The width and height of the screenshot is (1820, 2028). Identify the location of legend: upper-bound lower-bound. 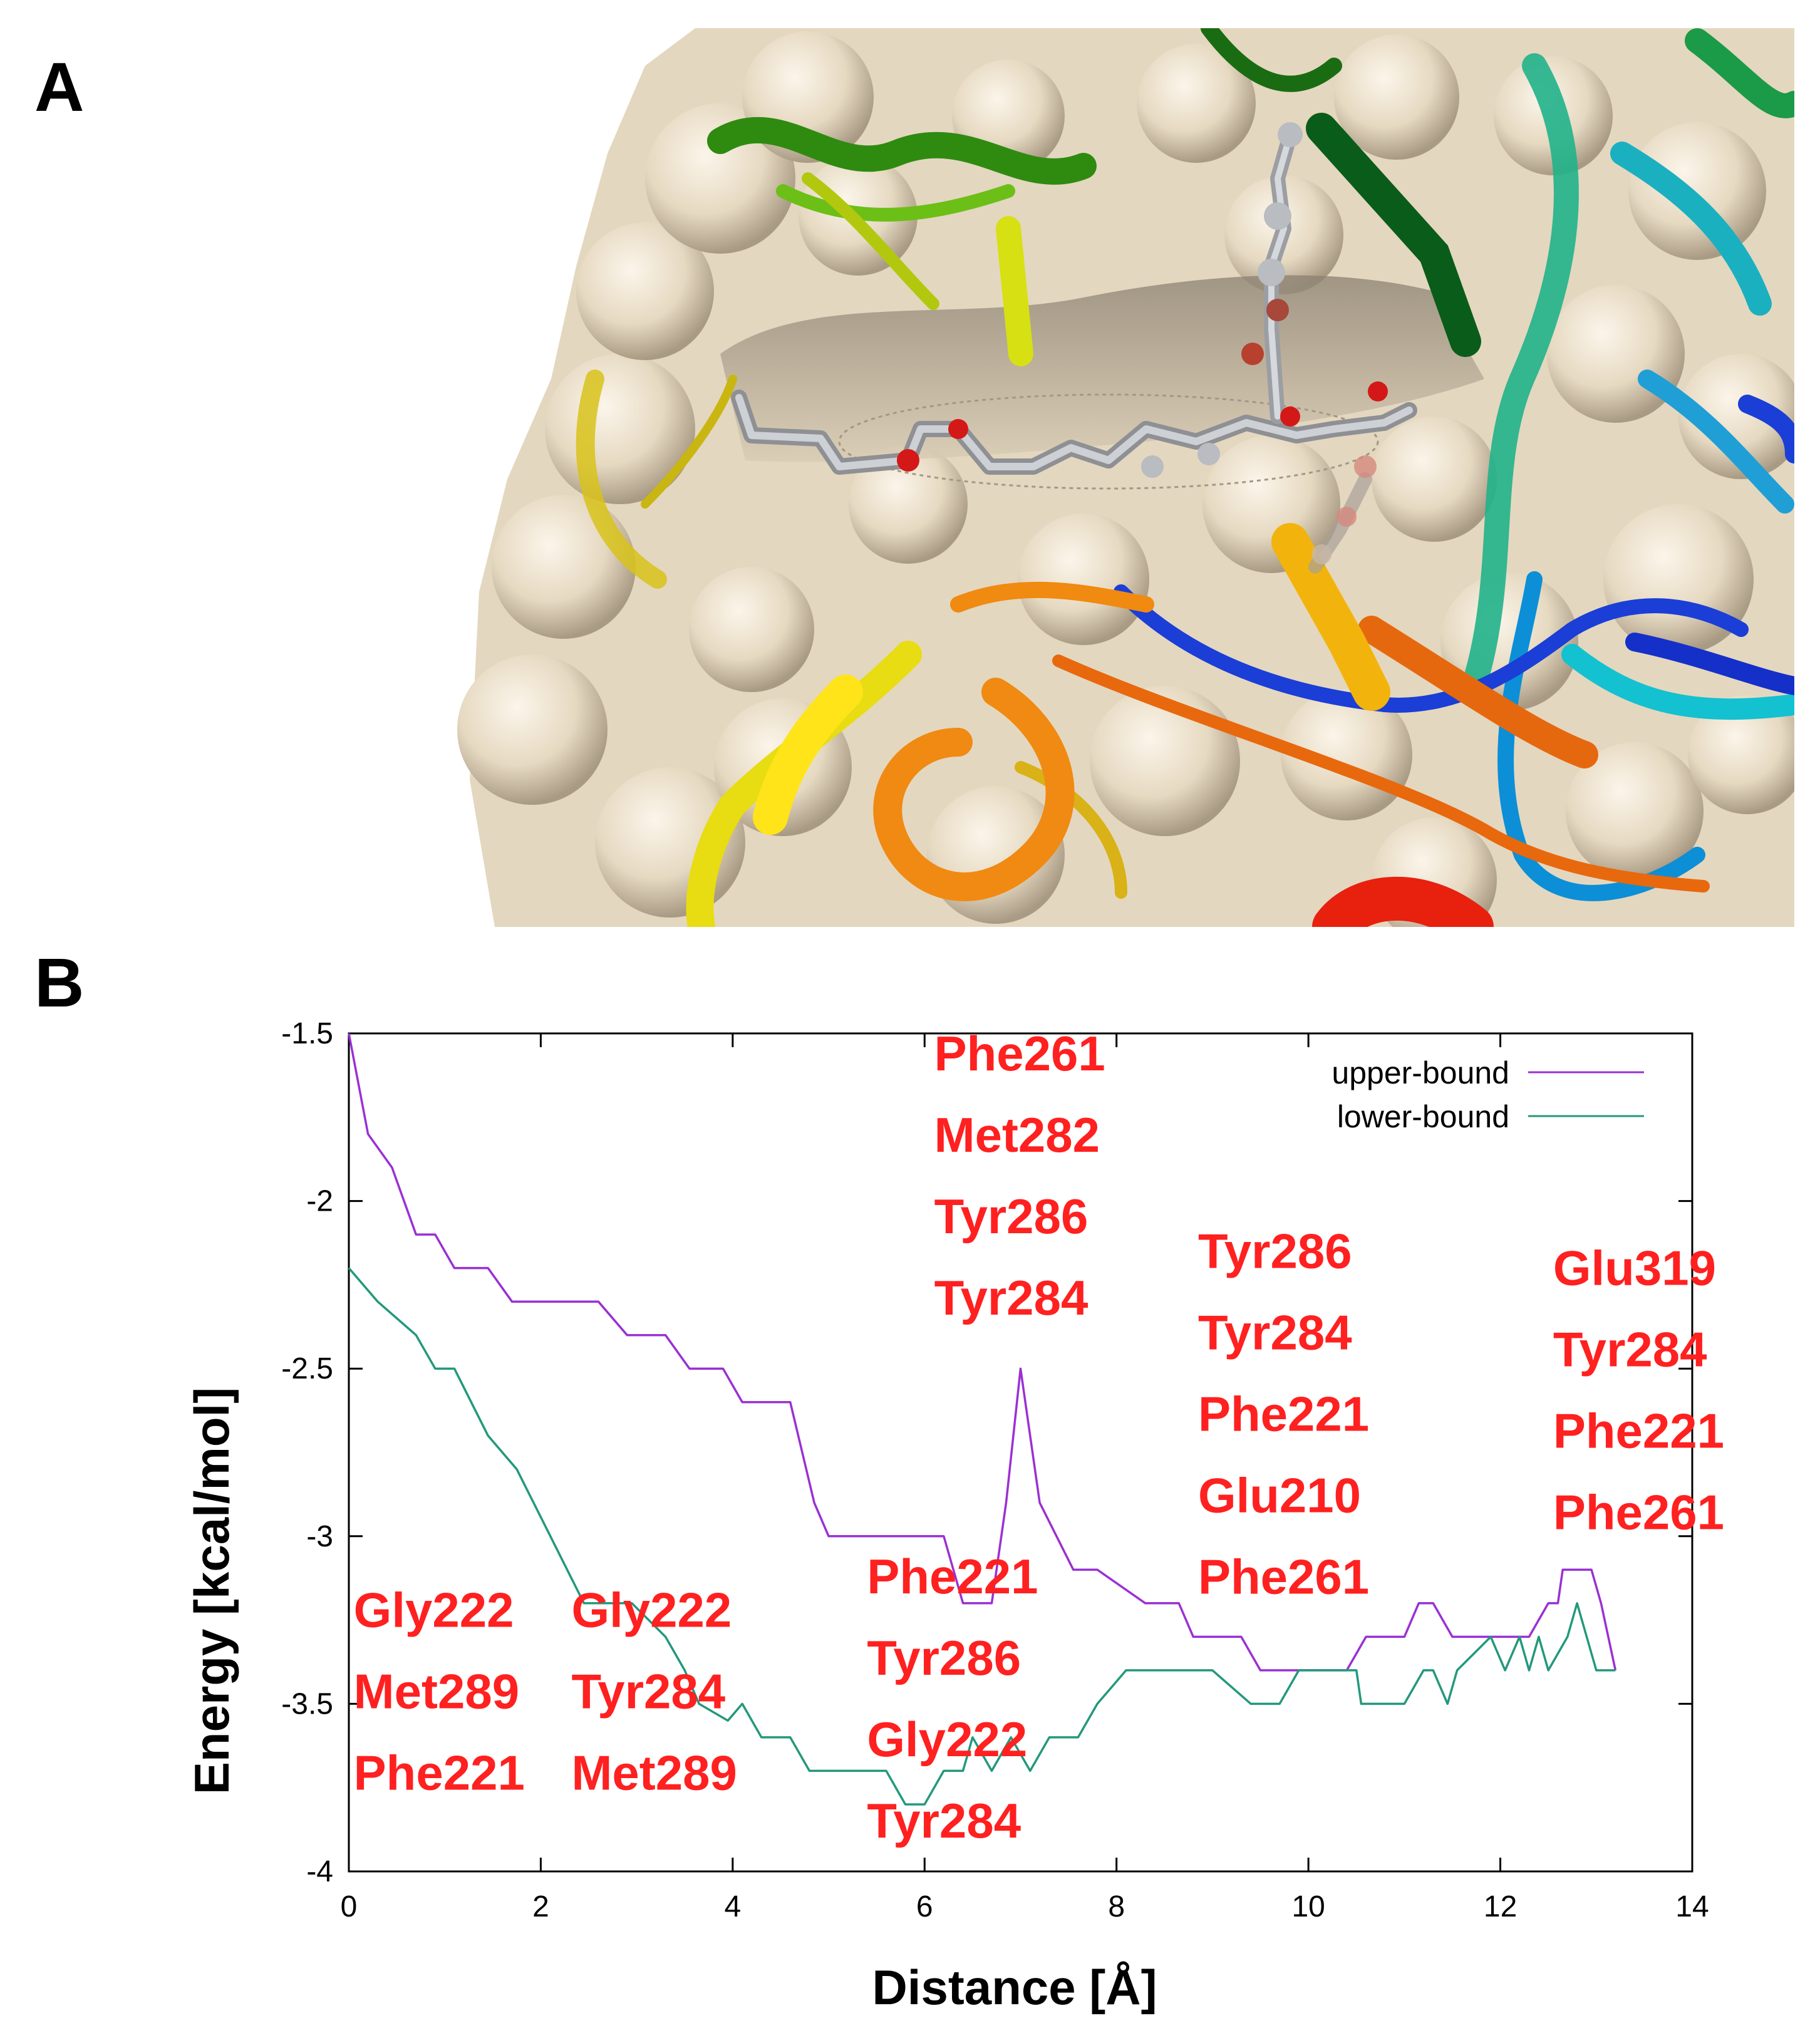
(1487, 1094).